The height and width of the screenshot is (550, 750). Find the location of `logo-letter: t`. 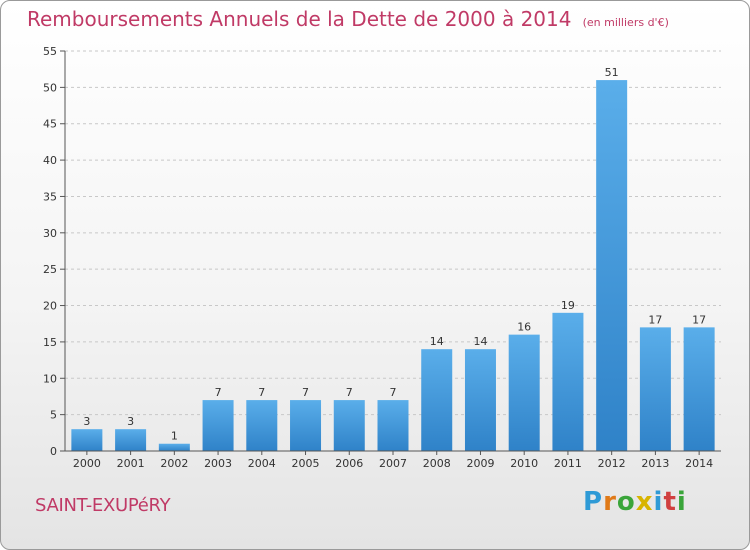

logo-letter: t is located at coordinates (670, 502).